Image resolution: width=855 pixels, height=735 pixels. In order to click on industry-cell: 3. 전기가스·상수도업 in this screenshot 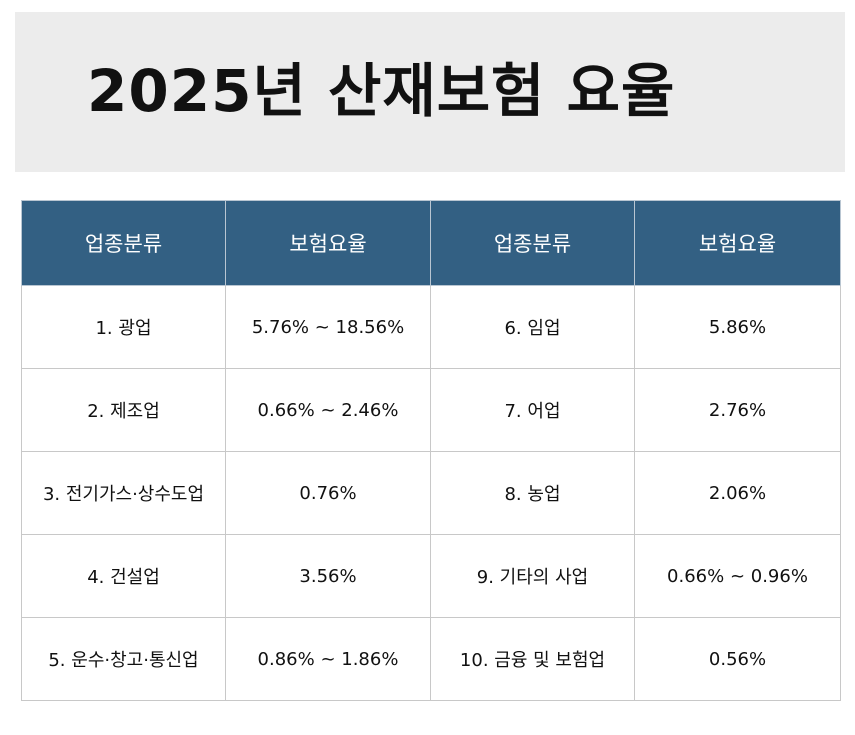, I will do `click(123, 493)`.